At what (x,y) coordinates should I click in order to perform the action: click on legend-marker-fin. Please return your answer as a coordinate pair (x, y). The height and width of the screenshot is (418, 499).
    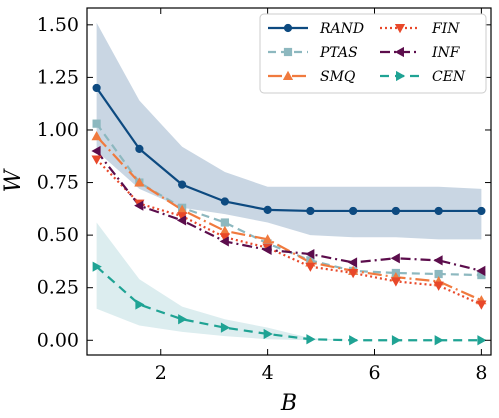
    Looking at the image, I should click on (400, 29).